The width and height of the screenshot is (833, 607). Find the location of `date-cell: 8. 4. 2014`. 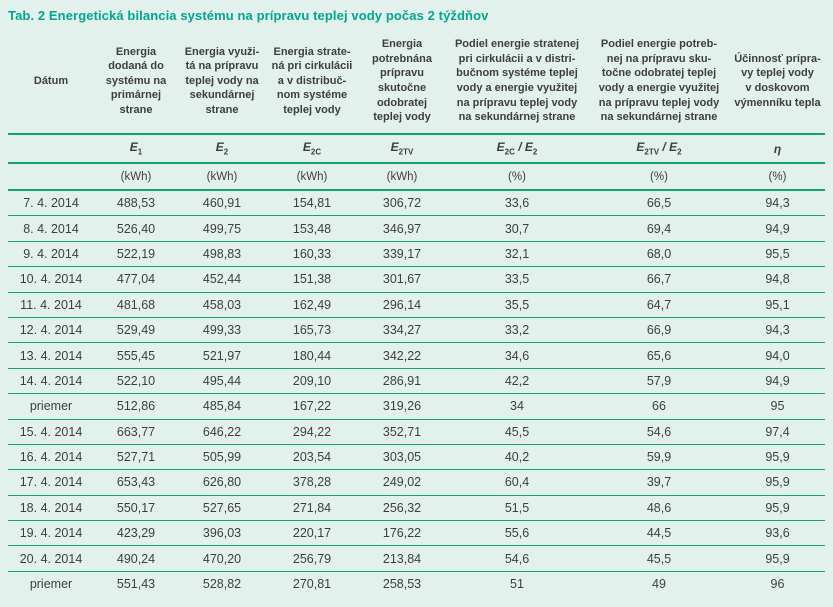

date-cell: 8. 4. 2014 is located at coordinates (51, 228).